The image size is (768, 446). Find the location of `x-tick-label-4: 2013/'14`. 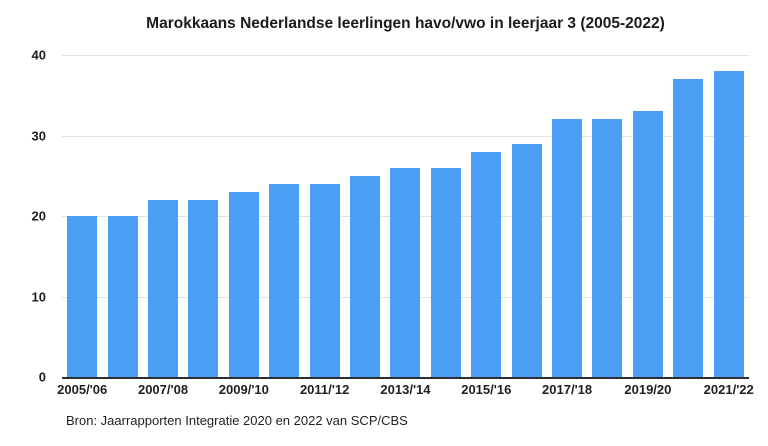

x-tick-label-4: 2013/'14 is located at coordinates (405, 389).